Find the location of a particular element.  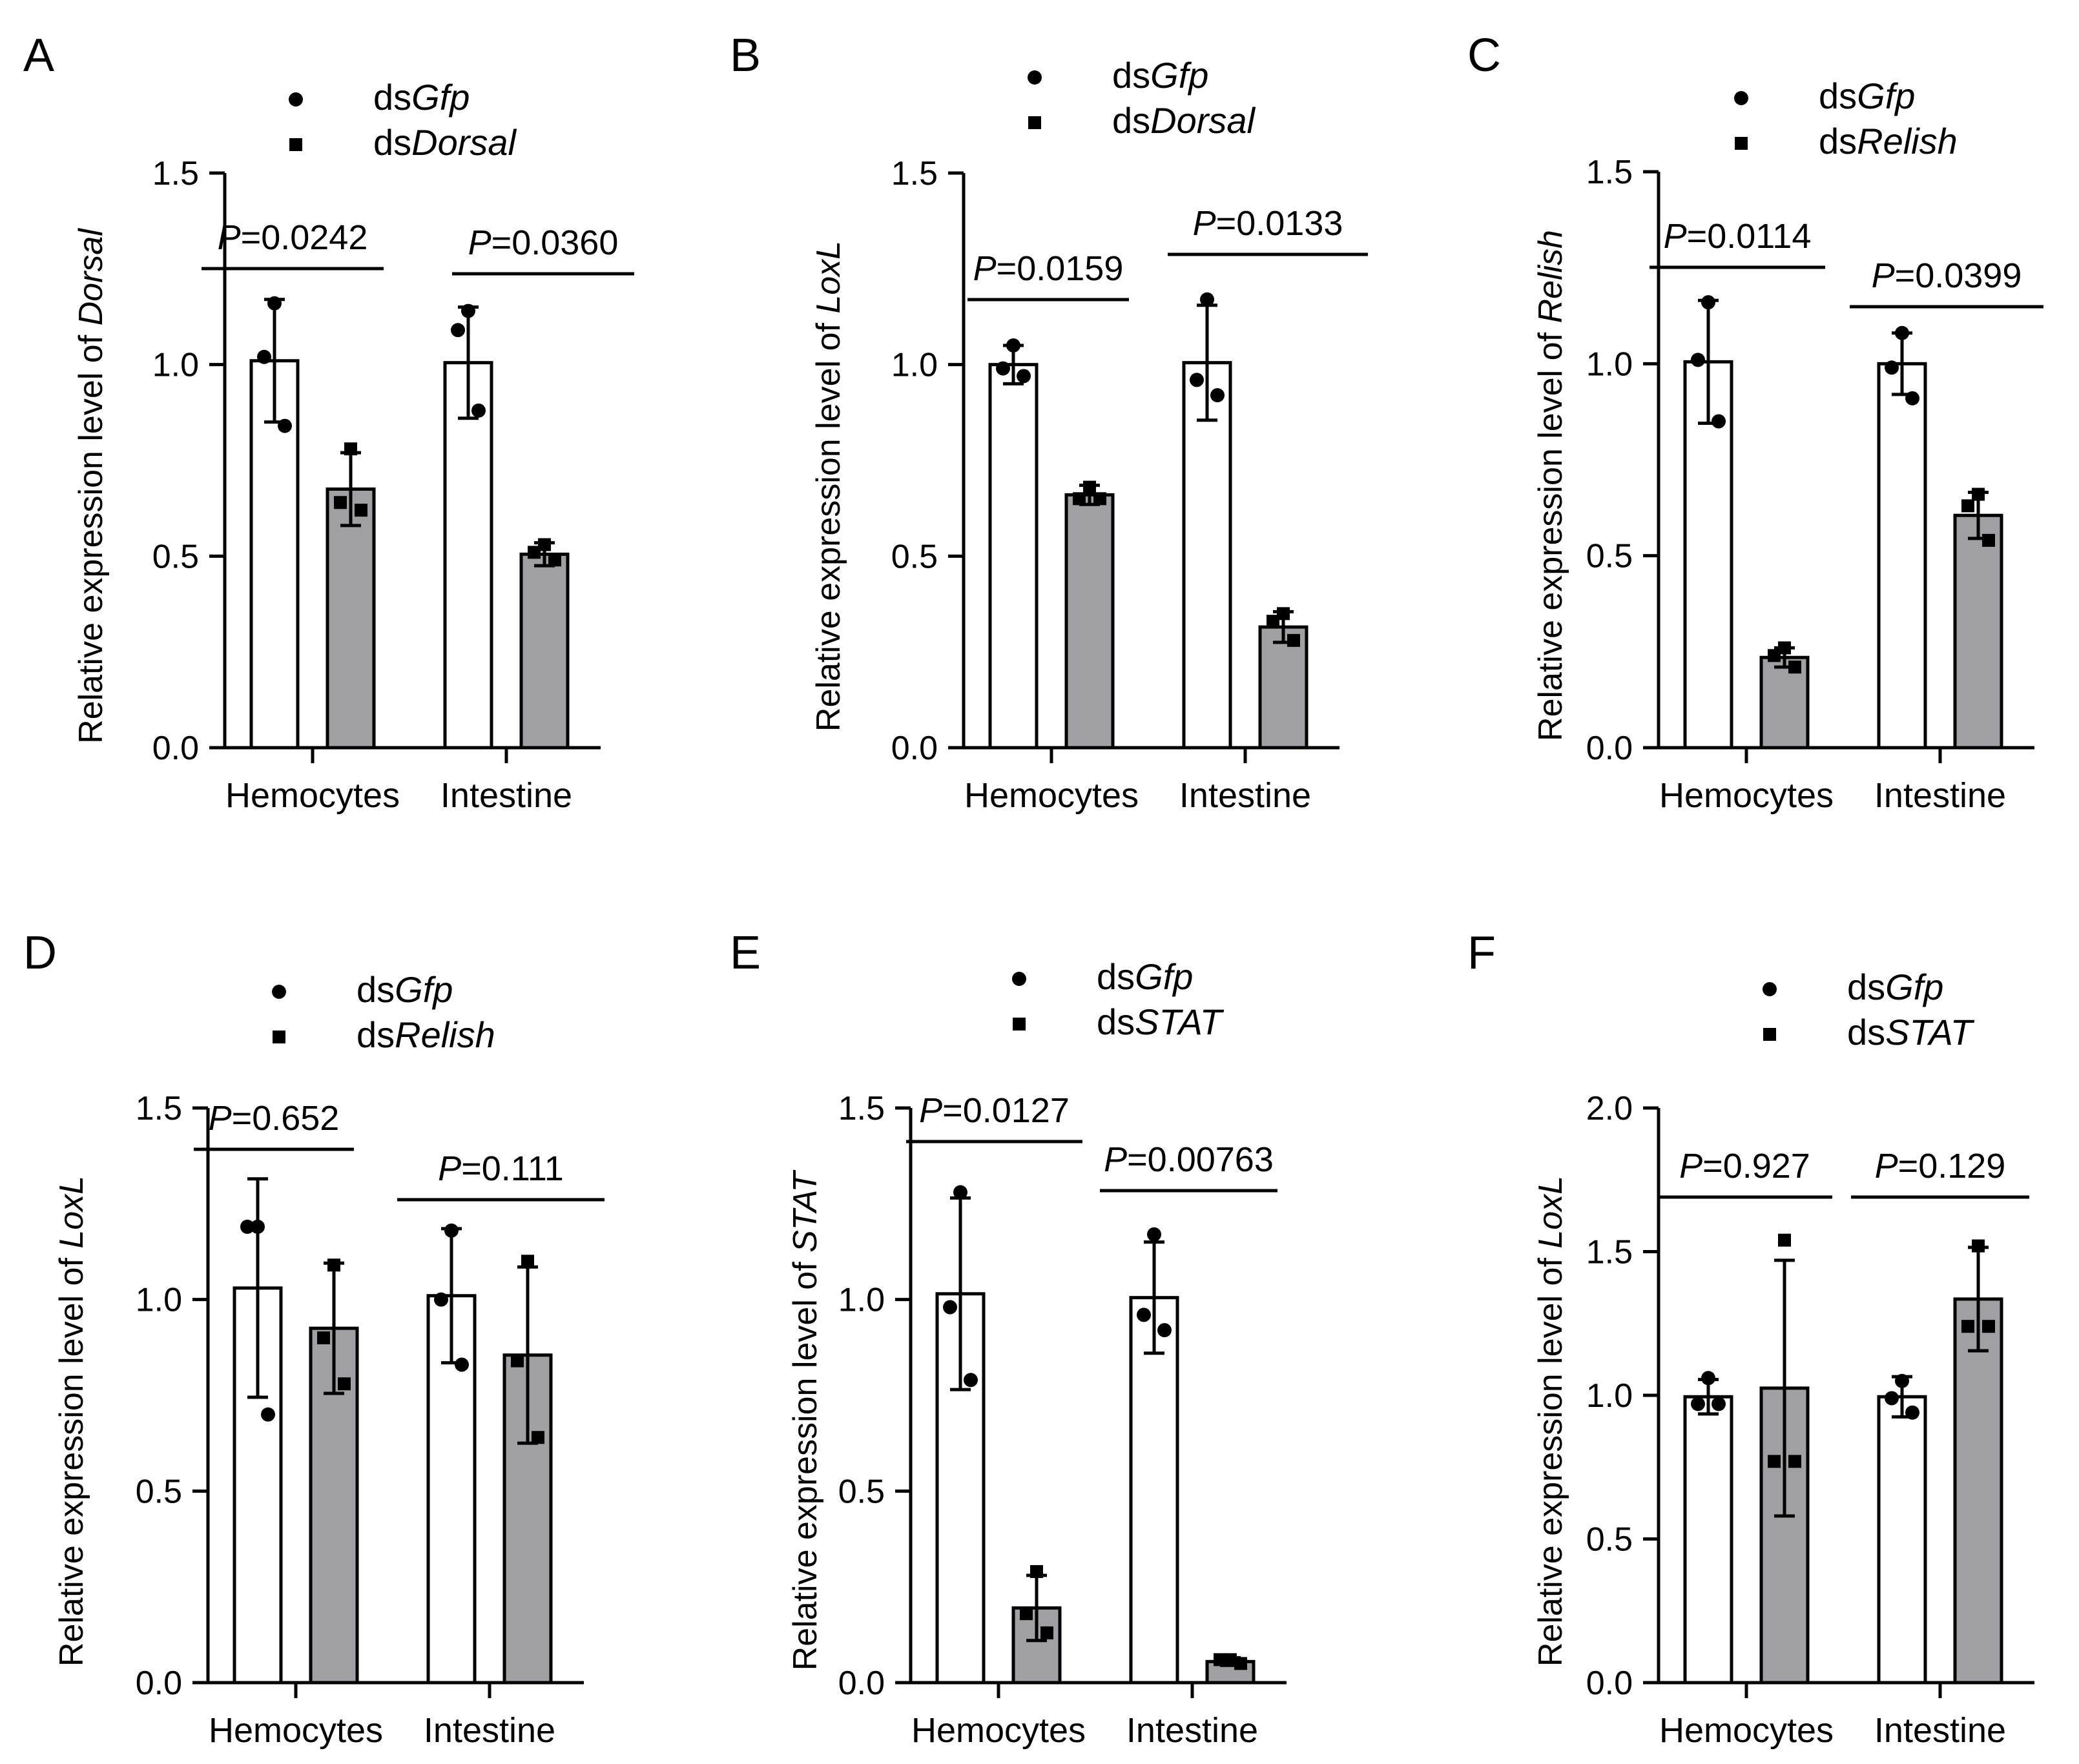

p-value-label: P=0.0399 is located at coordinates (1947, 276).